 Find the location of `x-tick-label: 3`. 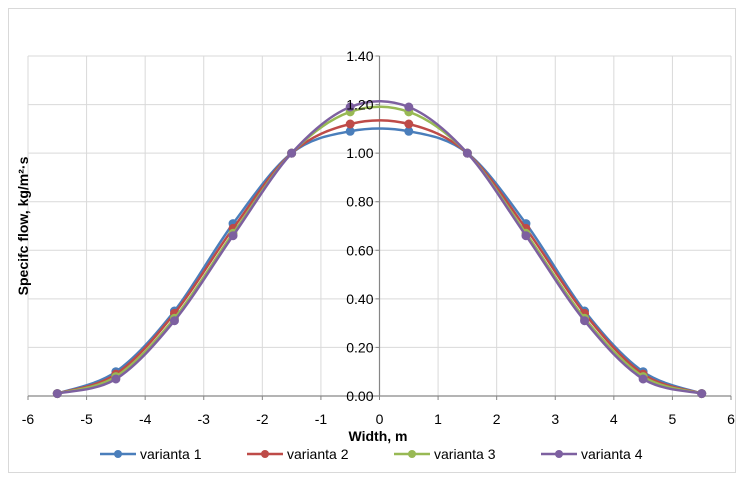

x-tick-label: 3 is located at coordinates (555, 419).